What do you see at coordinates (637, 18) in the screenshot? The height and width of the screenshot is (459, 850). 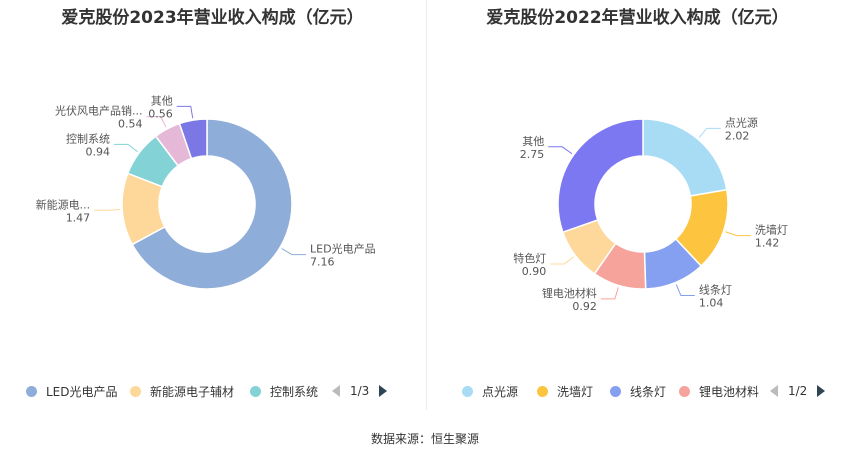 I see `chart-title: 爱克股份2022年营业收入构成（亿元）` at bounding box center [637, 18].